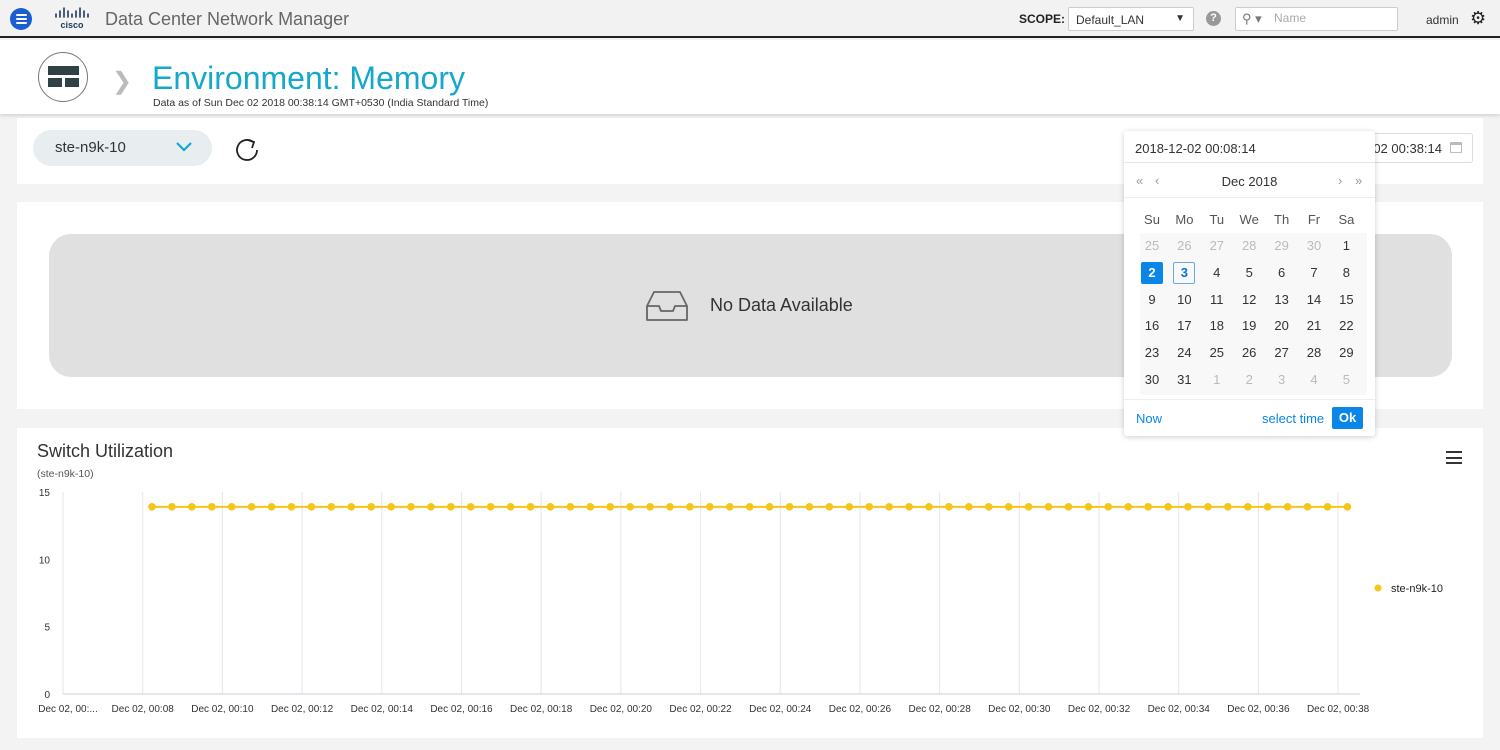  Describe the element at coordinates (1249, 299) in the screenshot. I see `calendar-day: 12` at that location.